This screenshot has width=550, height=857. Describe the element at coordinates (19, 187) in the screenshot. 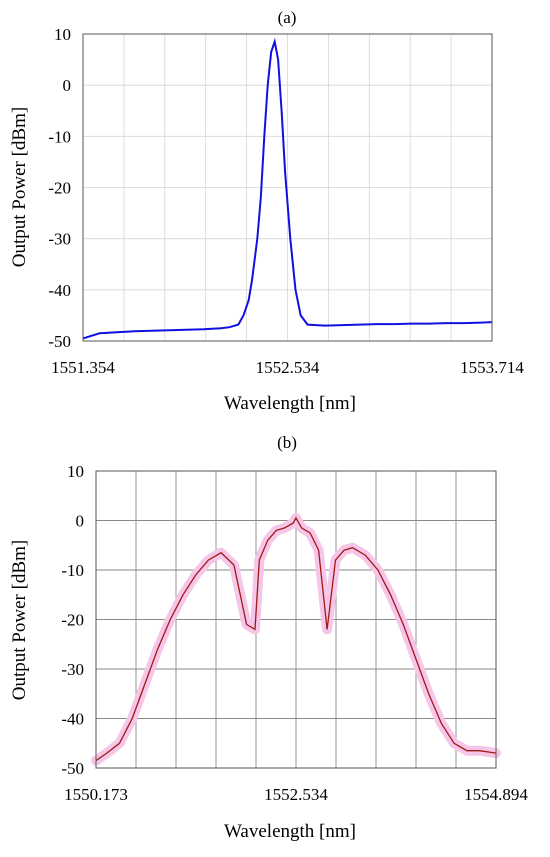

I see `y-axis-label-a: Output Power [dBm]` at that location.